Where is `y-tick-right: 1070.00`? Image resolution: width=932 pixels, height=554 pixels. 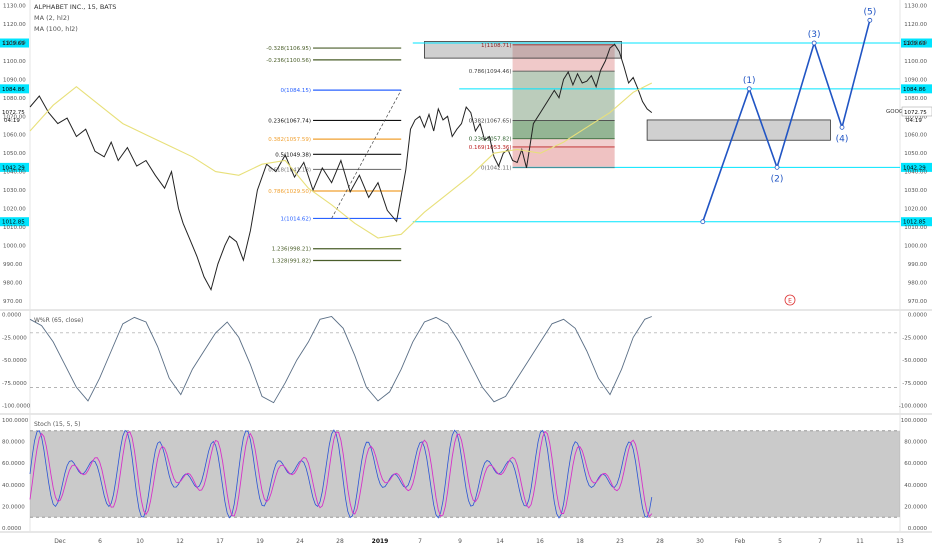
y-tick-right: 1070.00 is located at coordinates (915, 117).